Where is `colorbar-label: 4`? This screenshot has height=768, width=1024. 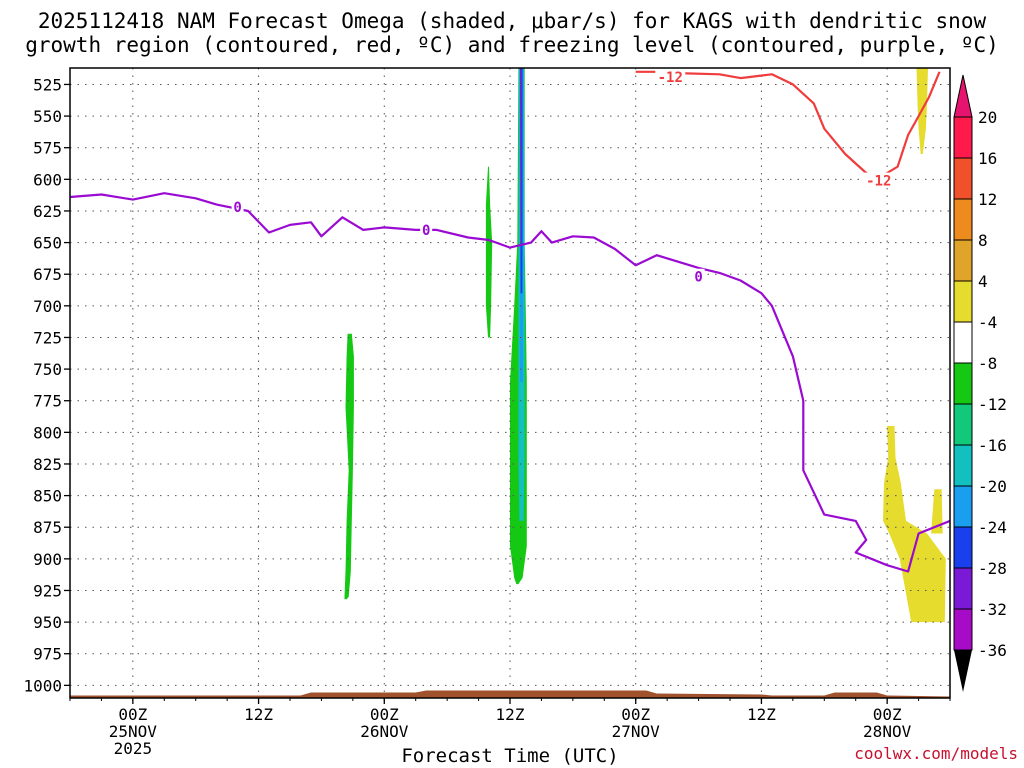
colorbar-label: 4 is located at coordinates (983, 281).